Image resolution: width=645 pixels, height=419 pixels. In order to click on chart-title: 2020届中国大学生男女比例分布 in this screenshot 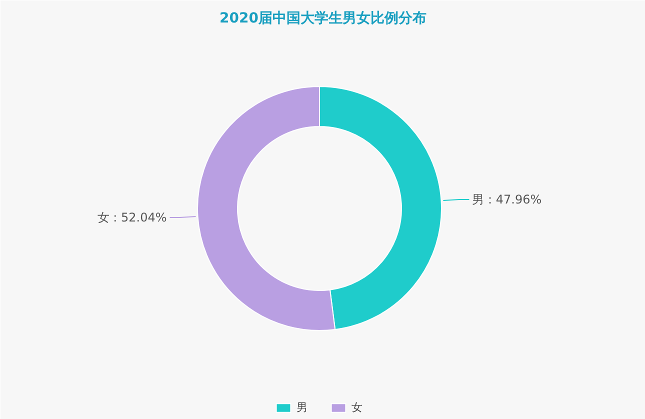, I will do `click(323, 18)`.